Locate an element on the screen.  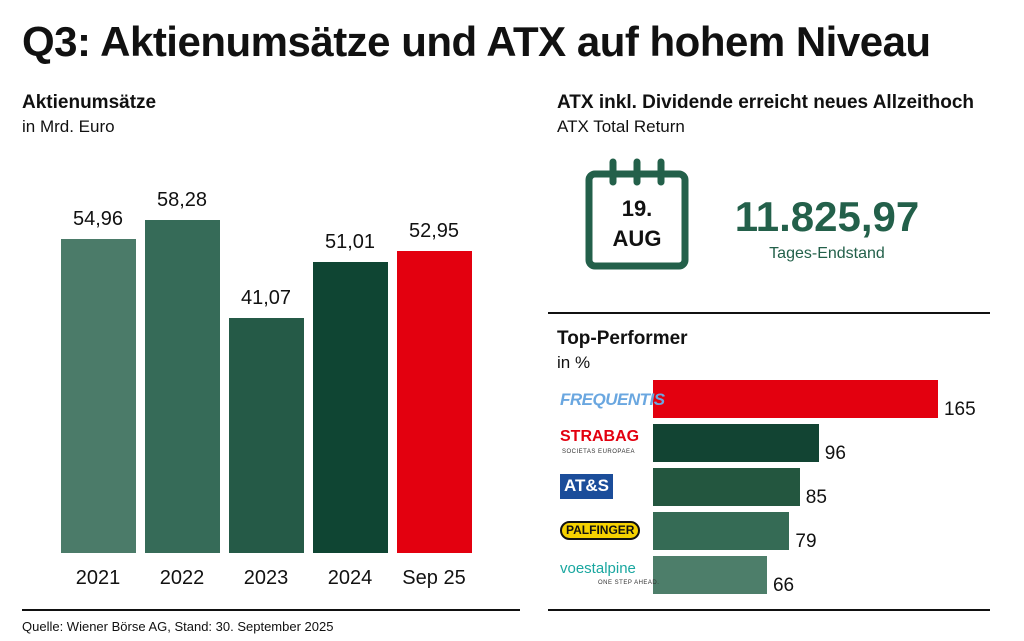
calendar-day: 19. is located at coordinates (637, 208).